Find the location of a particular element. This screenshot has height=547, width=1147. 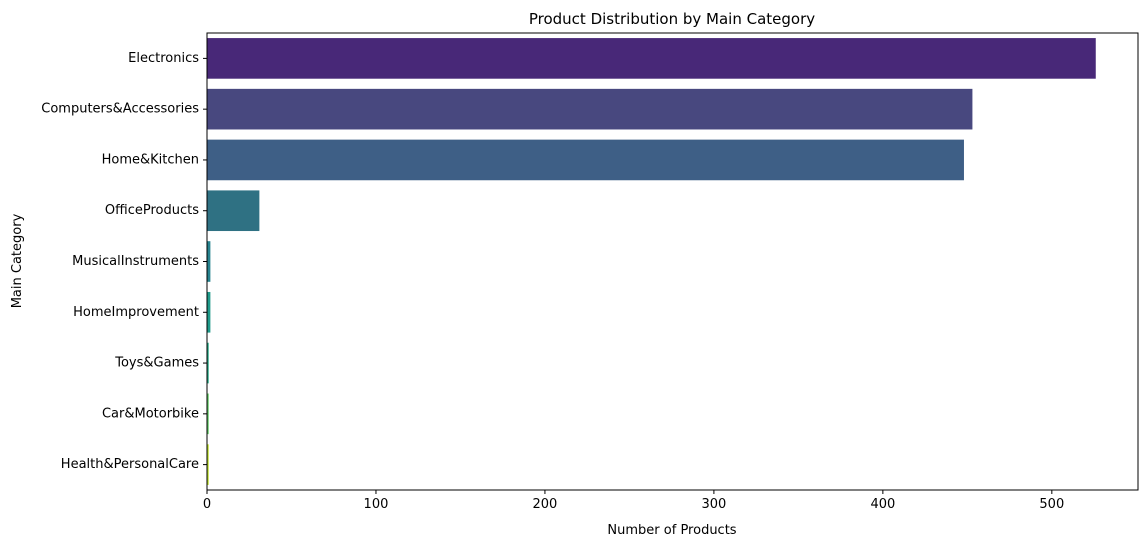

bar-musicalinstruments is located at coordinates (209, 261).